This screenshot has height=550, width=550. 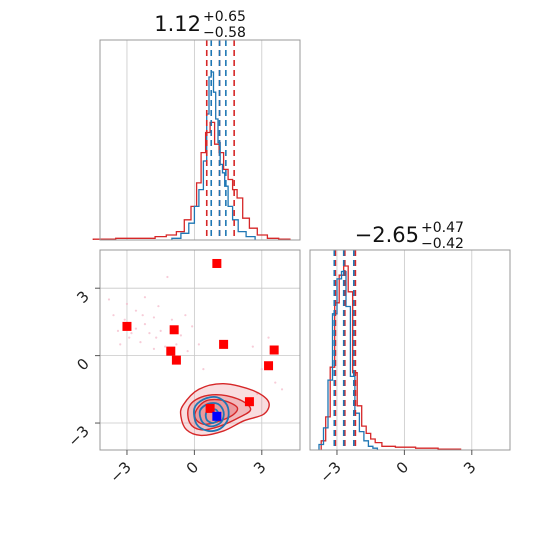 I want to click on x-tick-label-param-1-0: −3, so click(x=120, y=472).